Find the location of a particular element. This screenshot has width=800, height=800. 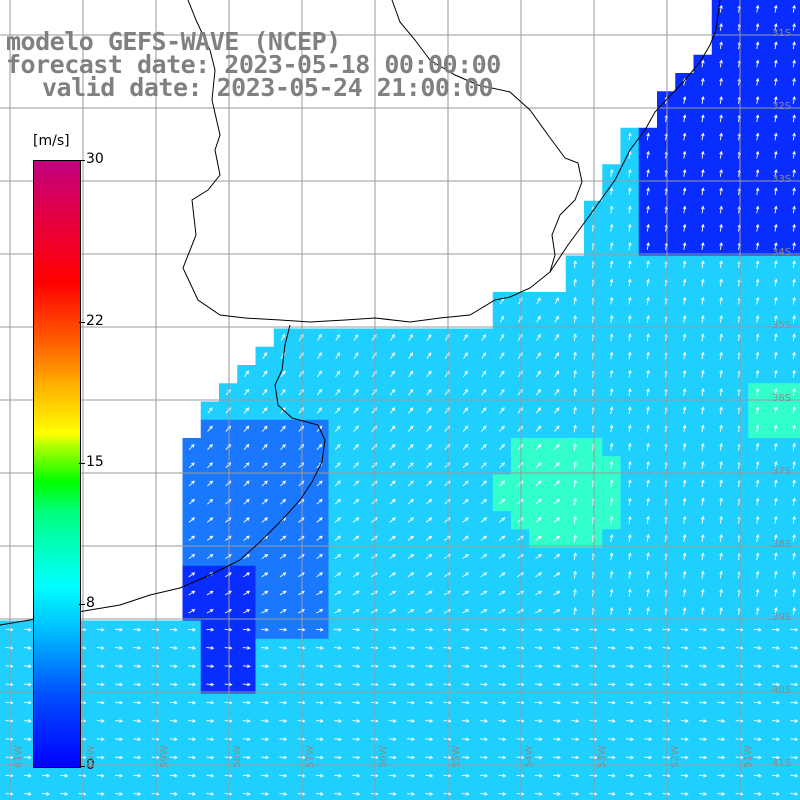

colorbar-tick-mark is located at coordinates (82, 766).